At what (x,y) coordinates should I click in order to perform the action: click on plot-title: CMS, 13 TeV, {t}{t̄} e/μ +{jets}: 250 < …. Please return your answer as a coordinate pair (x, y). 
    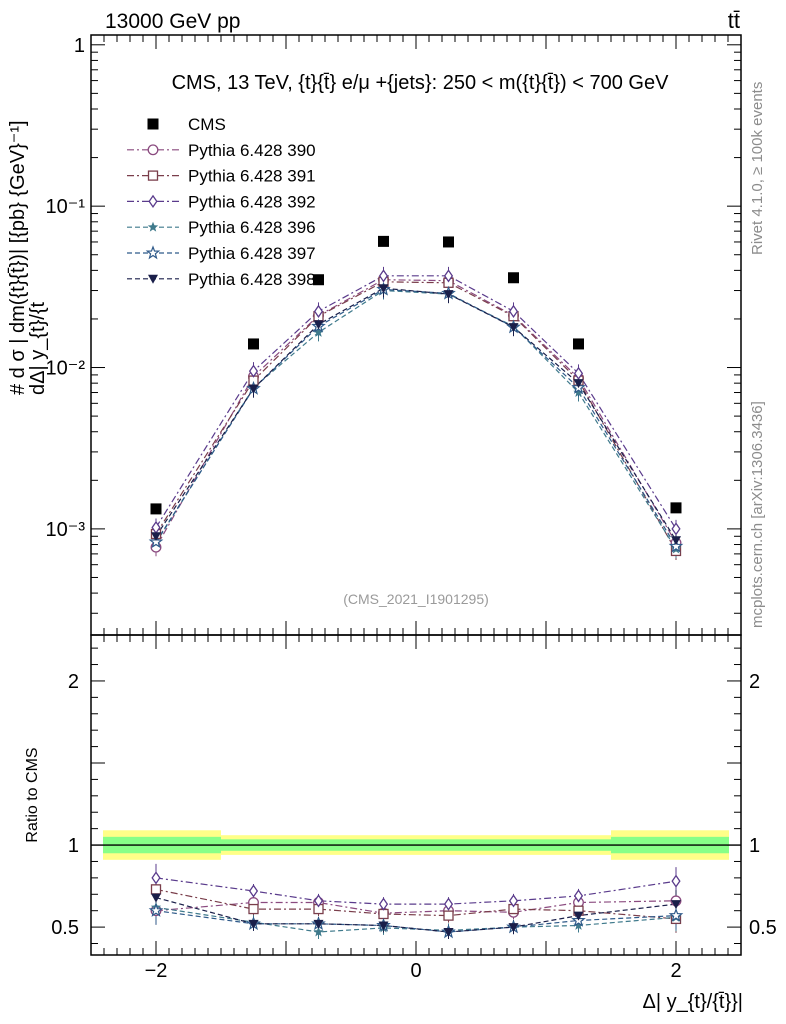
    Looking at the image, I should click on (421, 83).